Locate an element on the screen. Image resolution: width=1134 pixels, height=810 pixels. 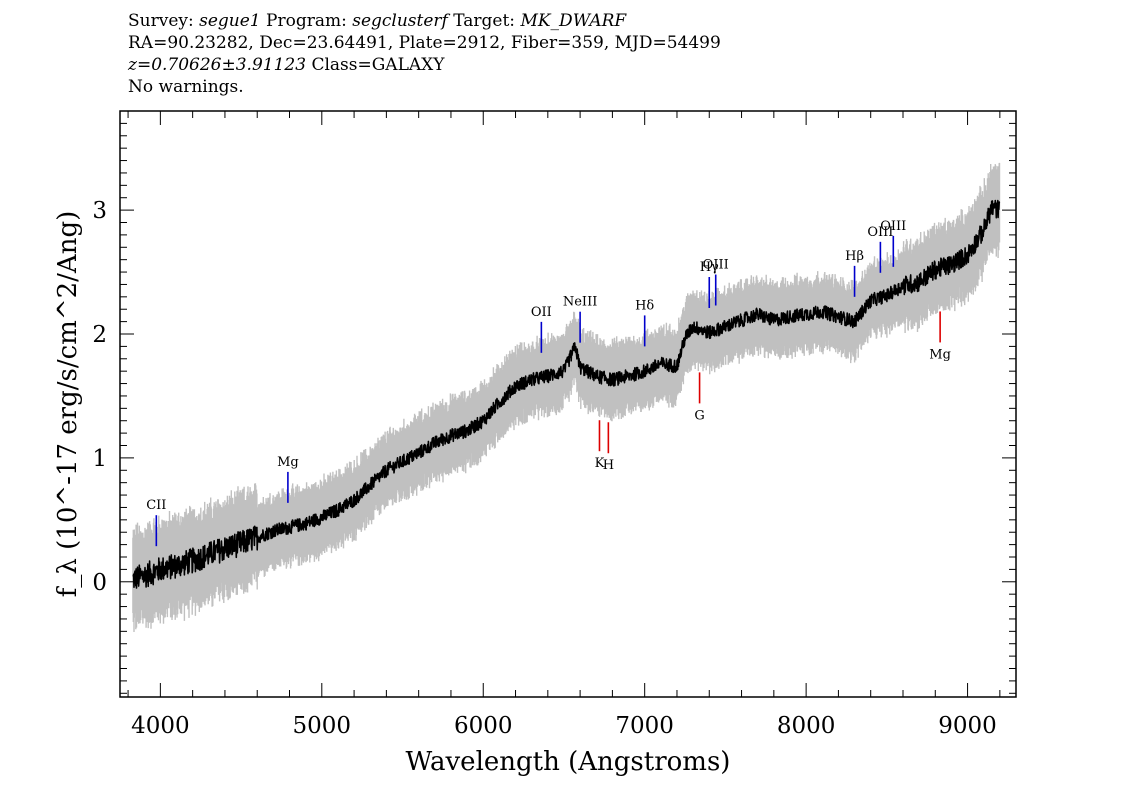
class-value: Class=GALAXY is located at coordinates (378, 65).